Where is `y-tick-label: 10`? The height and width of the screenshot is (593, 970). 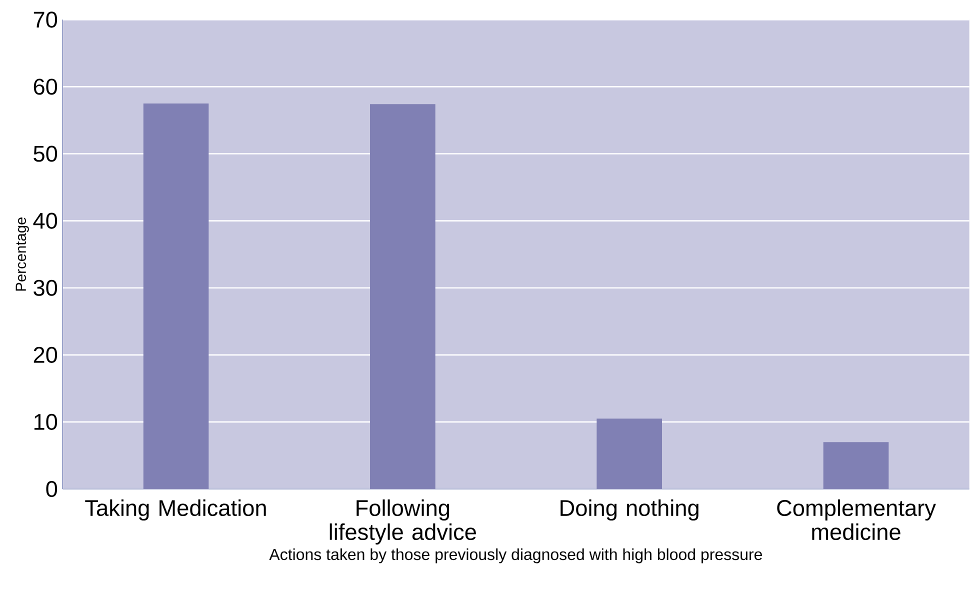
y-tick-label: 10 is located at coordinates (46, 422).